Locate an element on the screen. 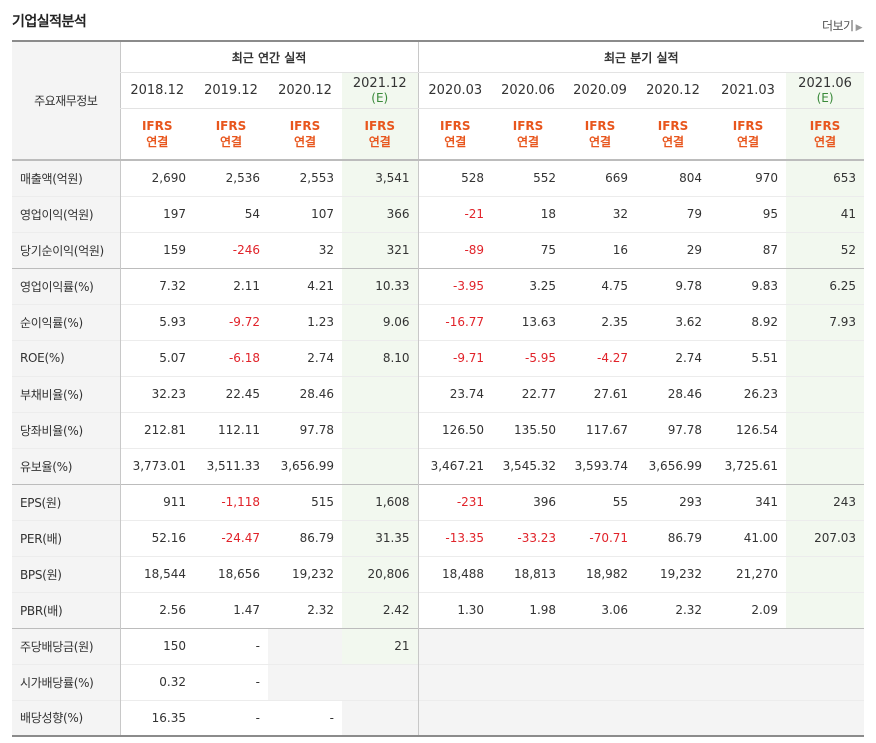  table-cell: 5.93 is located at coordinates (156, 322).